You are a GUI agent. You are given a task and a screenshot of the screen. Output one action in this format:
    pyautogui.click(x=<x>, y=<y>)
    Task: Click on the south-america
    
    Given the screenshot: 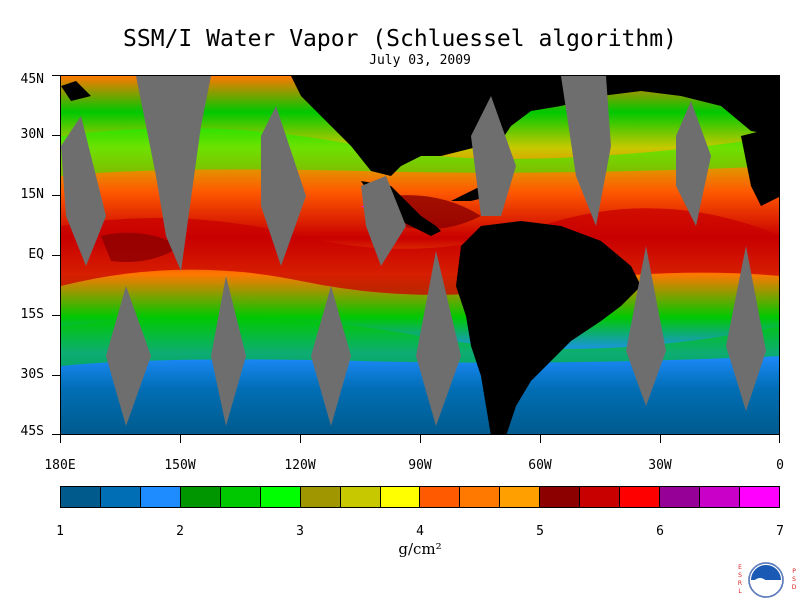 What is the action you would take?
    pyautogui.click(x=548, y=327)
    